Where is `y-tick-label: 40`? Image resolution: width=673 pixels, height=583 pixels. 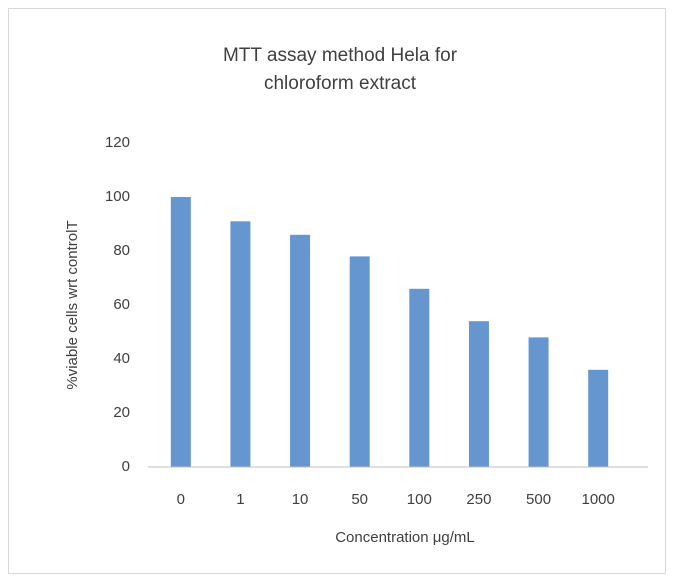 y-tick-label: 40 is located at coordinates (121, 358).